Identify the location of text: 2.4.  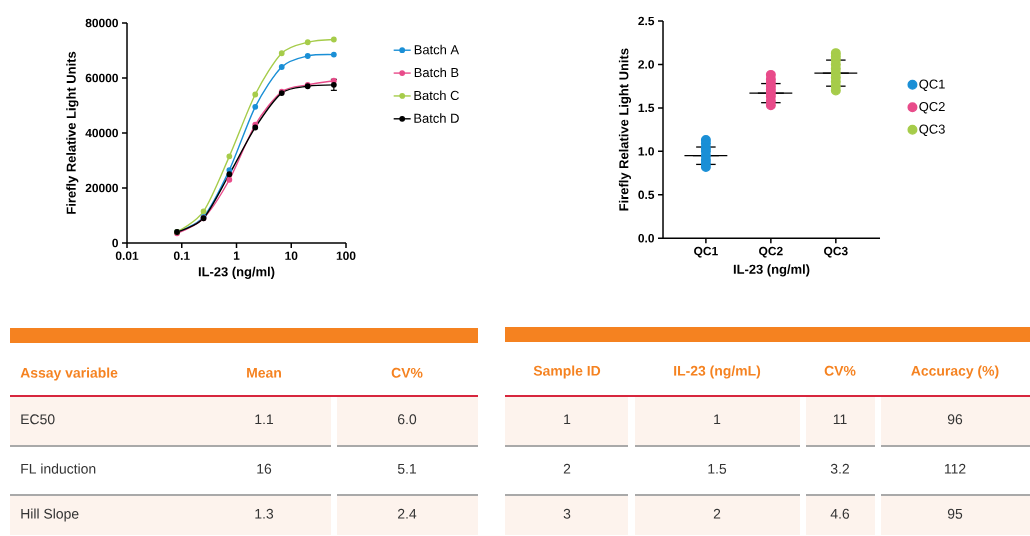
(407, 513).